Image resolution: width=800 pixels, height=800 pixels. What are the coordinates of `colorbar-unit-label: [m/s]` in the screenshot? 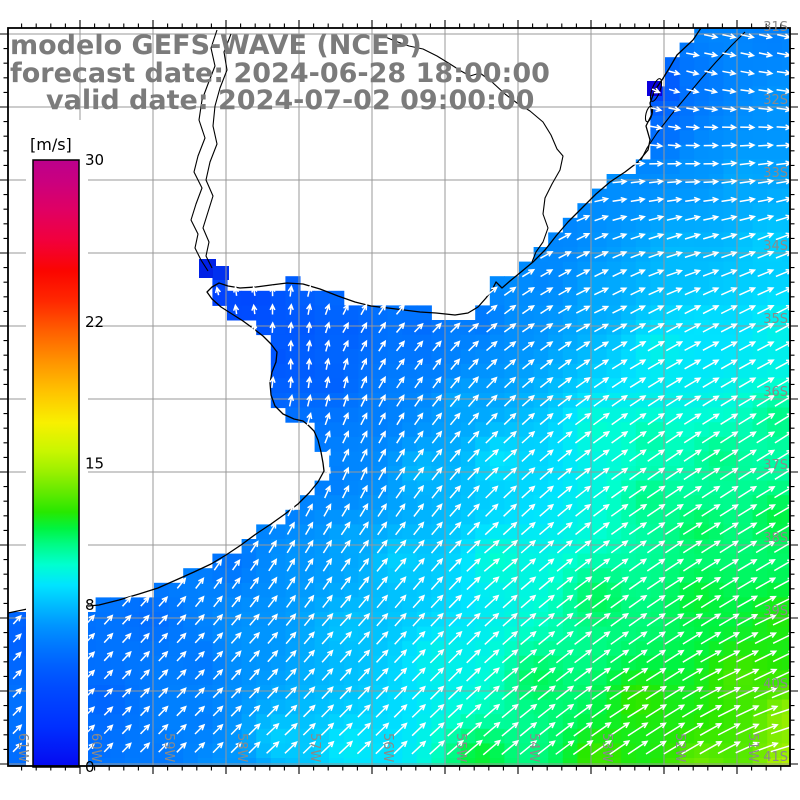 It's located at (51, 144).